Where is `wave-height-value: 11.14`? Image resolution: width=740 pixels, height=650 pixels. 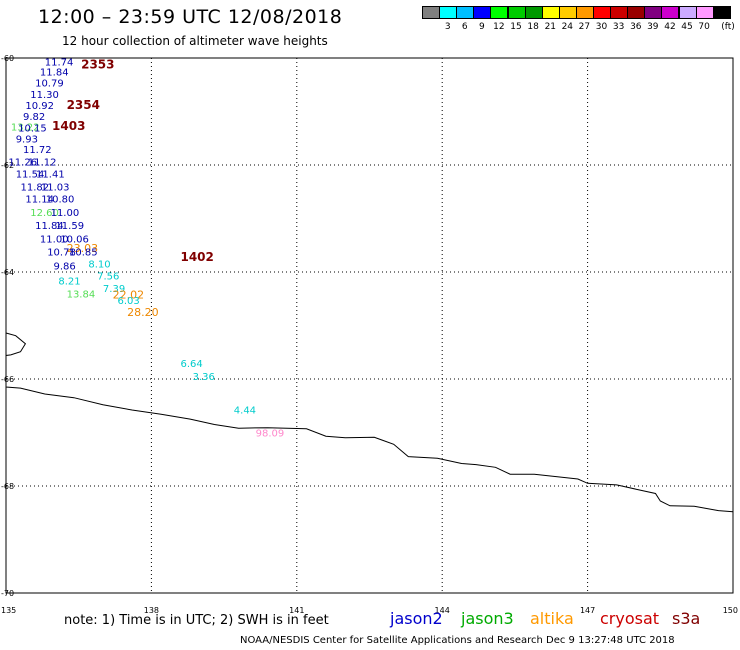 wave-height-value: 11.14 is located at coordinates (39, 200).